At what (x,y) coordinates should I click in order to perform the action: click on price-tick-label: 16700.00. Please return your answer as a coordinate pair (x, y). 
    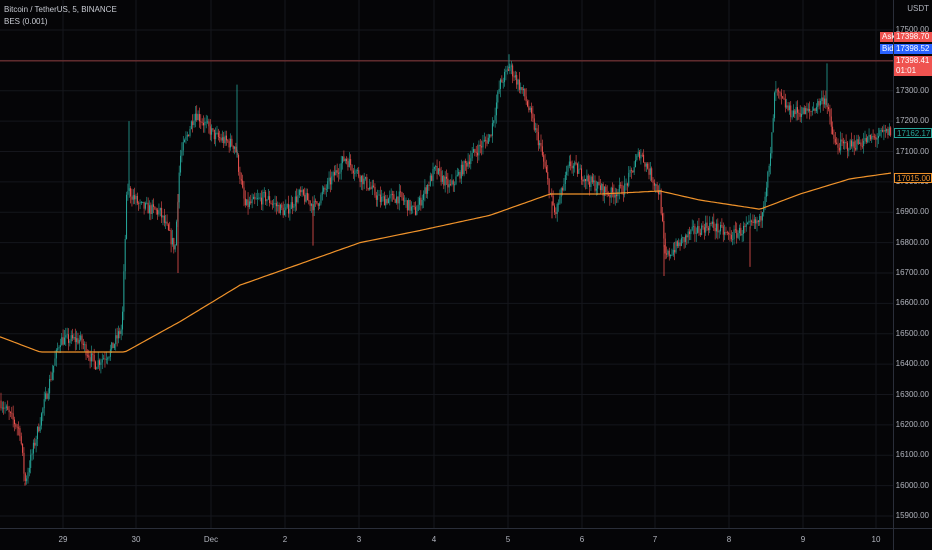
    Looking at the image, I should click on (912, 272).